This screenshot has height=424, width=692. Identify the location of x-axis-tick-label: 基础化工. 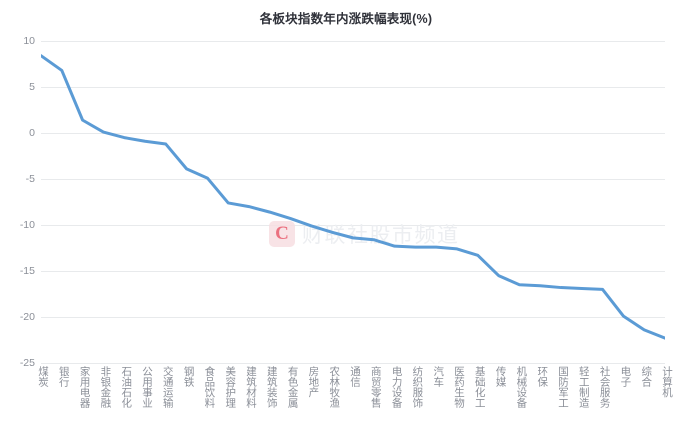
(479, 387).